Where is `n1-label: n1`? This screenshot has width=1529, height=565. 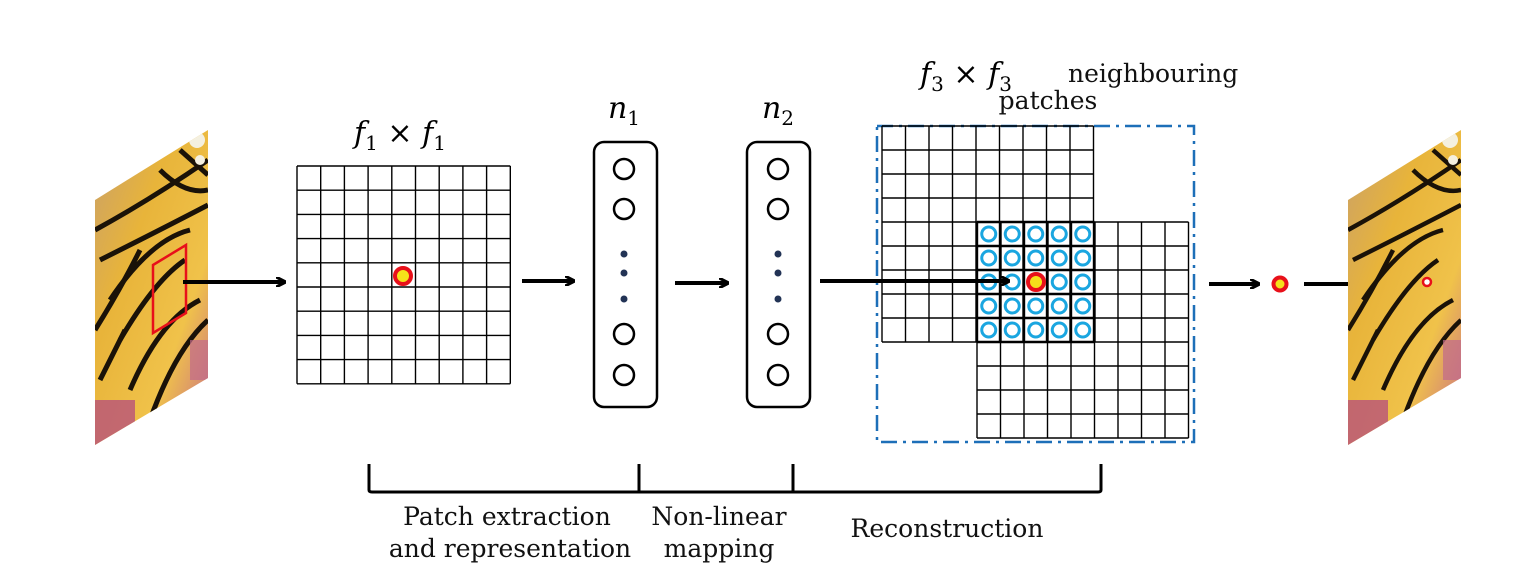
n1-label: n1 is located at coordinates (624, 110).